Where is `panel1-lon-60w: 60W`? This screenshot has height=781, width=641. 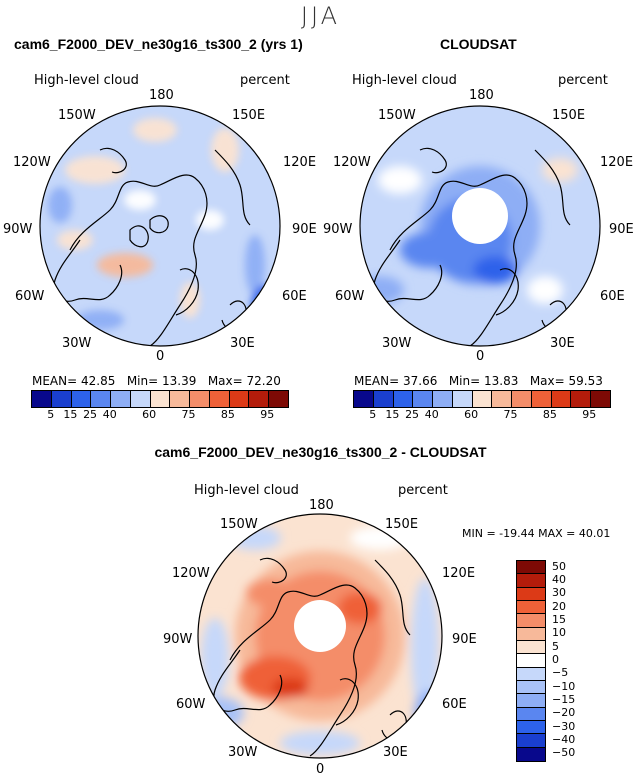 panel1-lon-60w: 60W is located at coordinates (30, 296).